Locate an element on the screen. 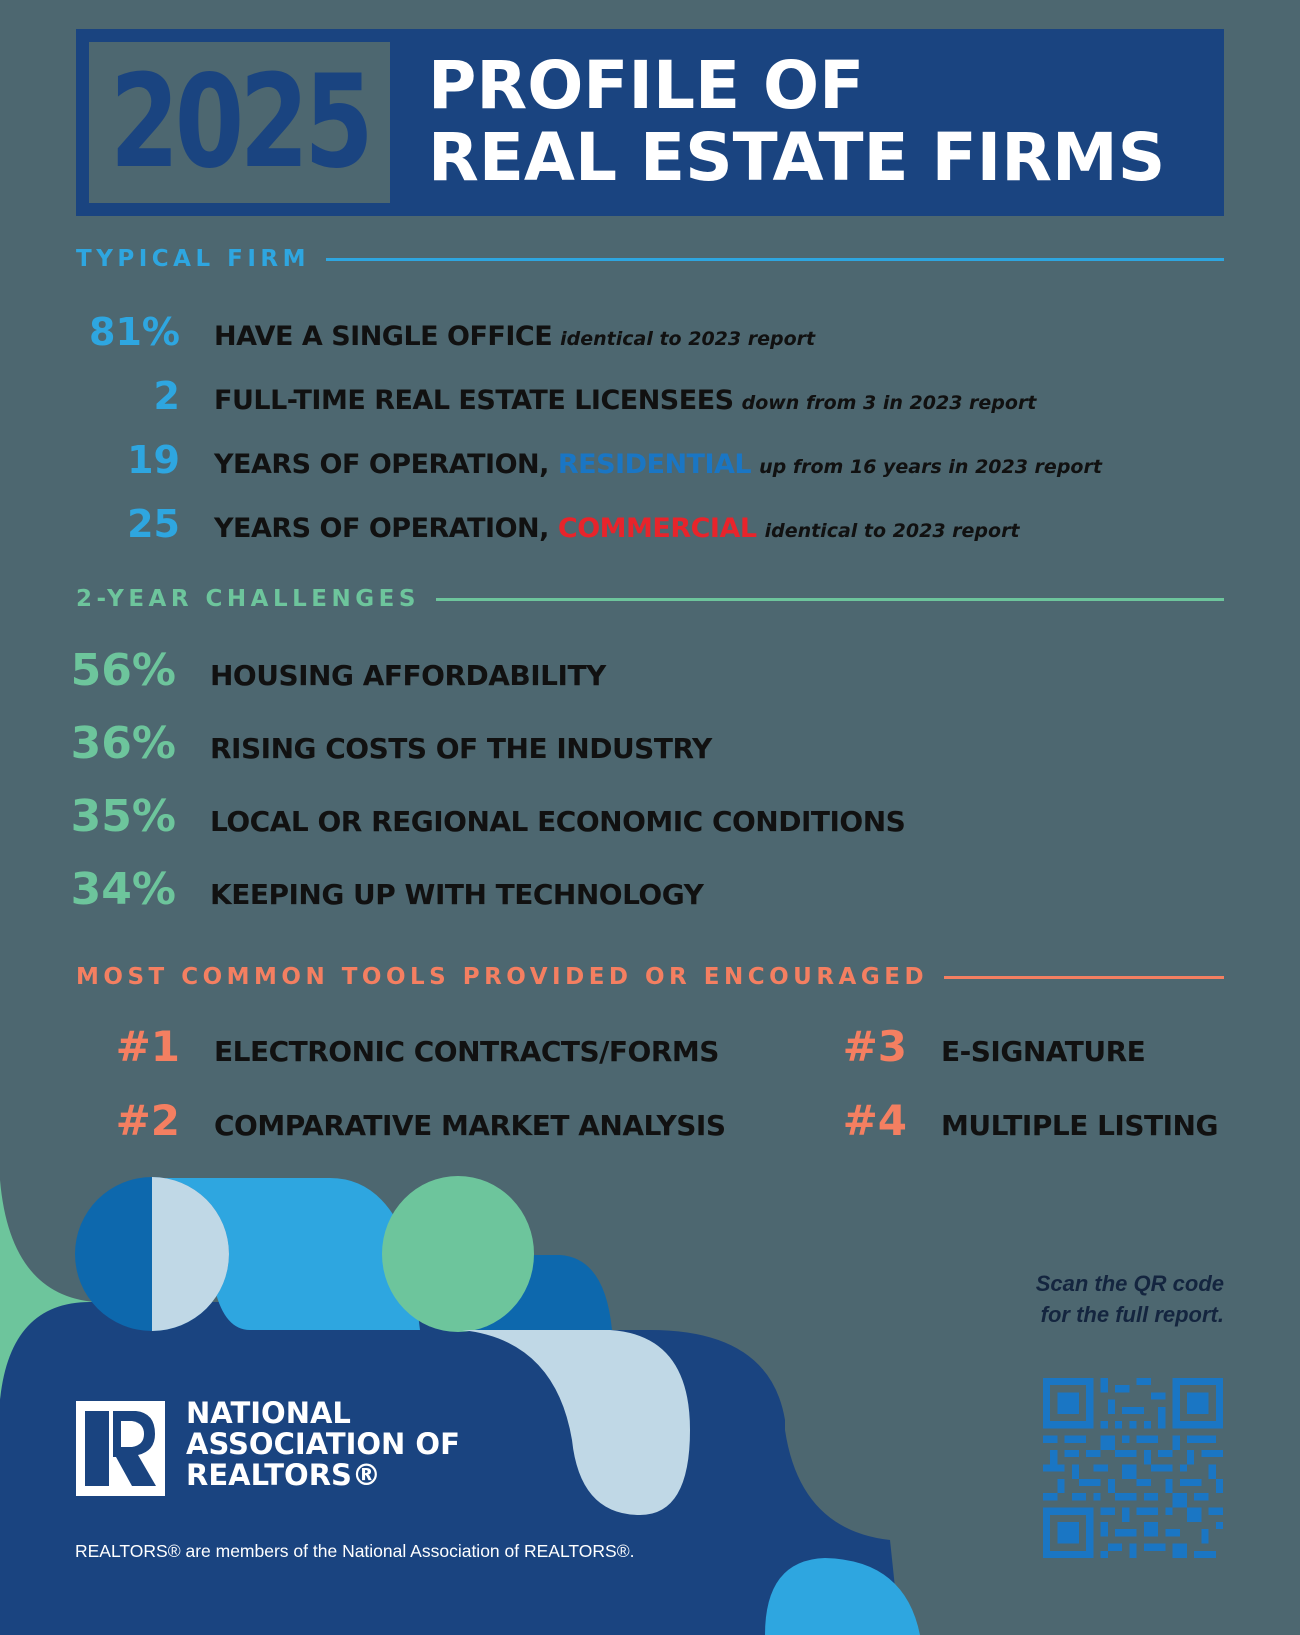  challenge-row: 36% RISING COSTS OF THE INDUSTRY is located at coordinates (356, 743).